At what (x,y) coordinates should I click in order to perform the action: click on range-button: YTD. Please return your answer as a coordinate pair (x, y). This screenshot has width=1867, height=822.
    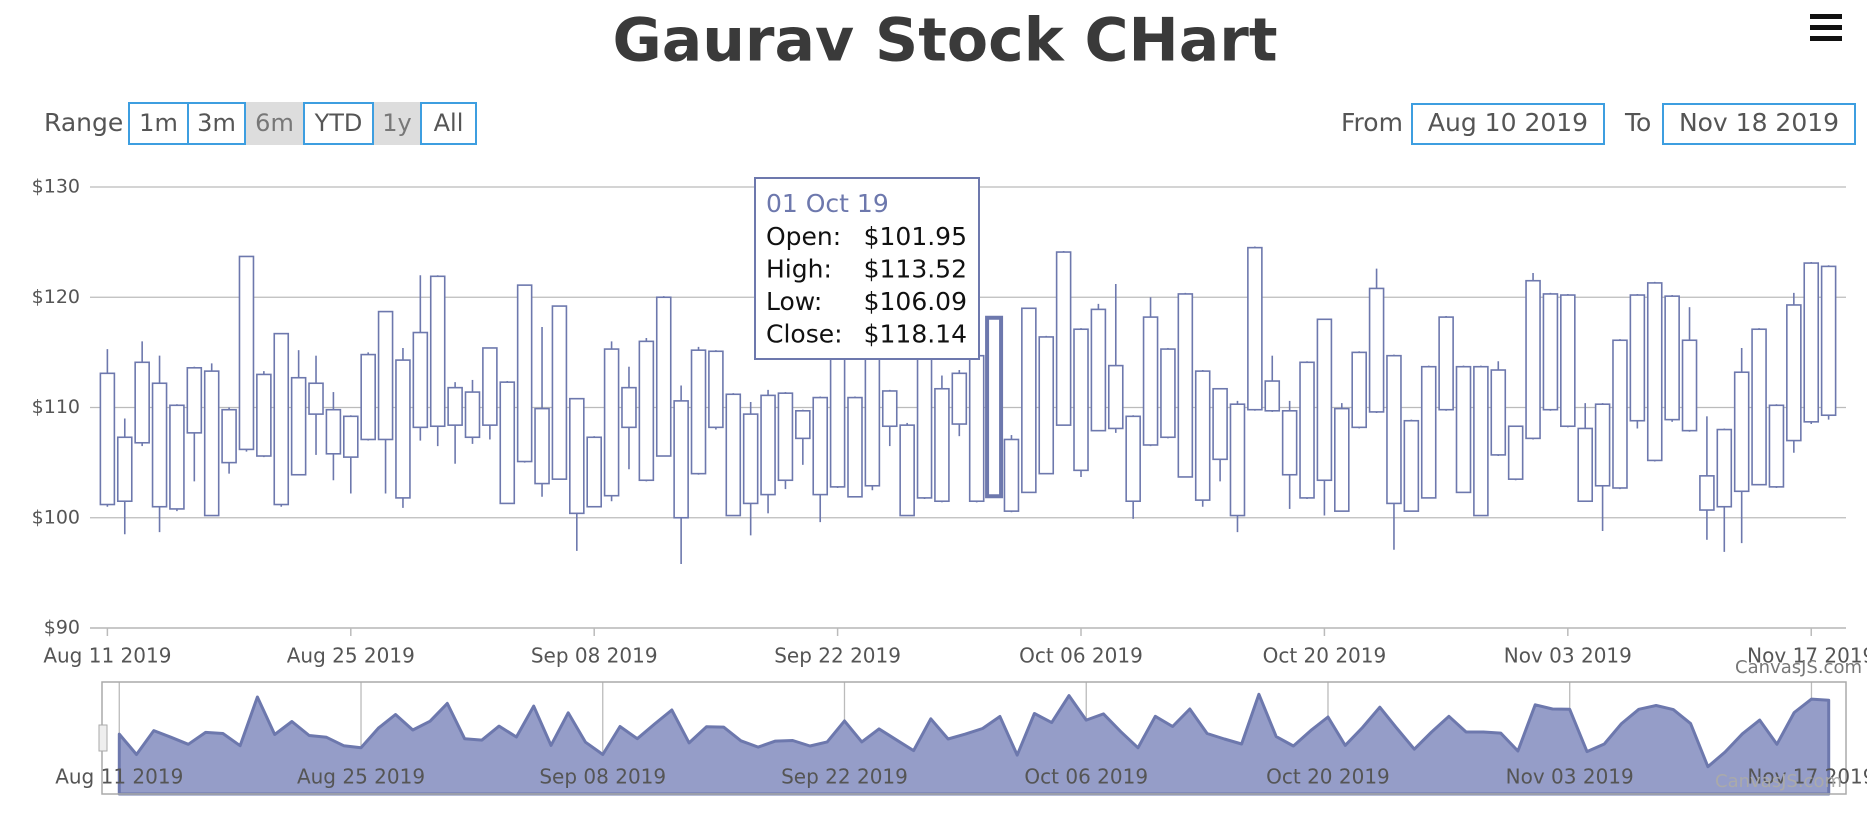
    Looking at the image, I should click on (338, 123).